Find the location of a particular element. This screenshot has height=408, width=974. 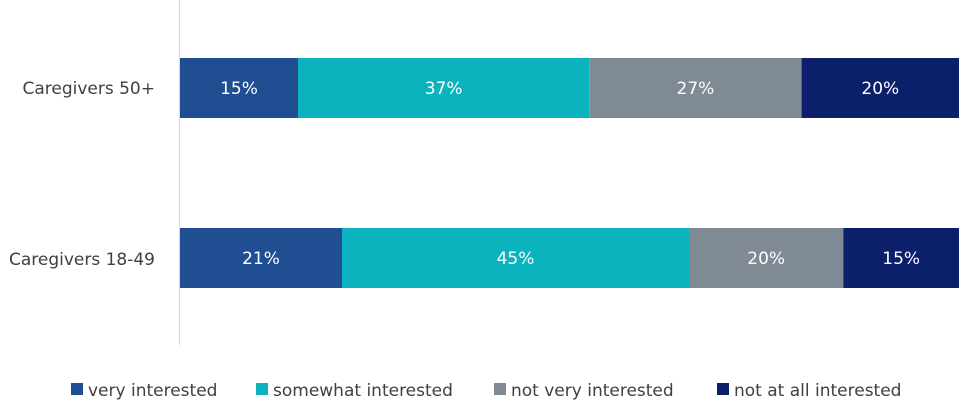

data-label-caregivers-50-very-interested: 15% is located at coordinates (239, 89).